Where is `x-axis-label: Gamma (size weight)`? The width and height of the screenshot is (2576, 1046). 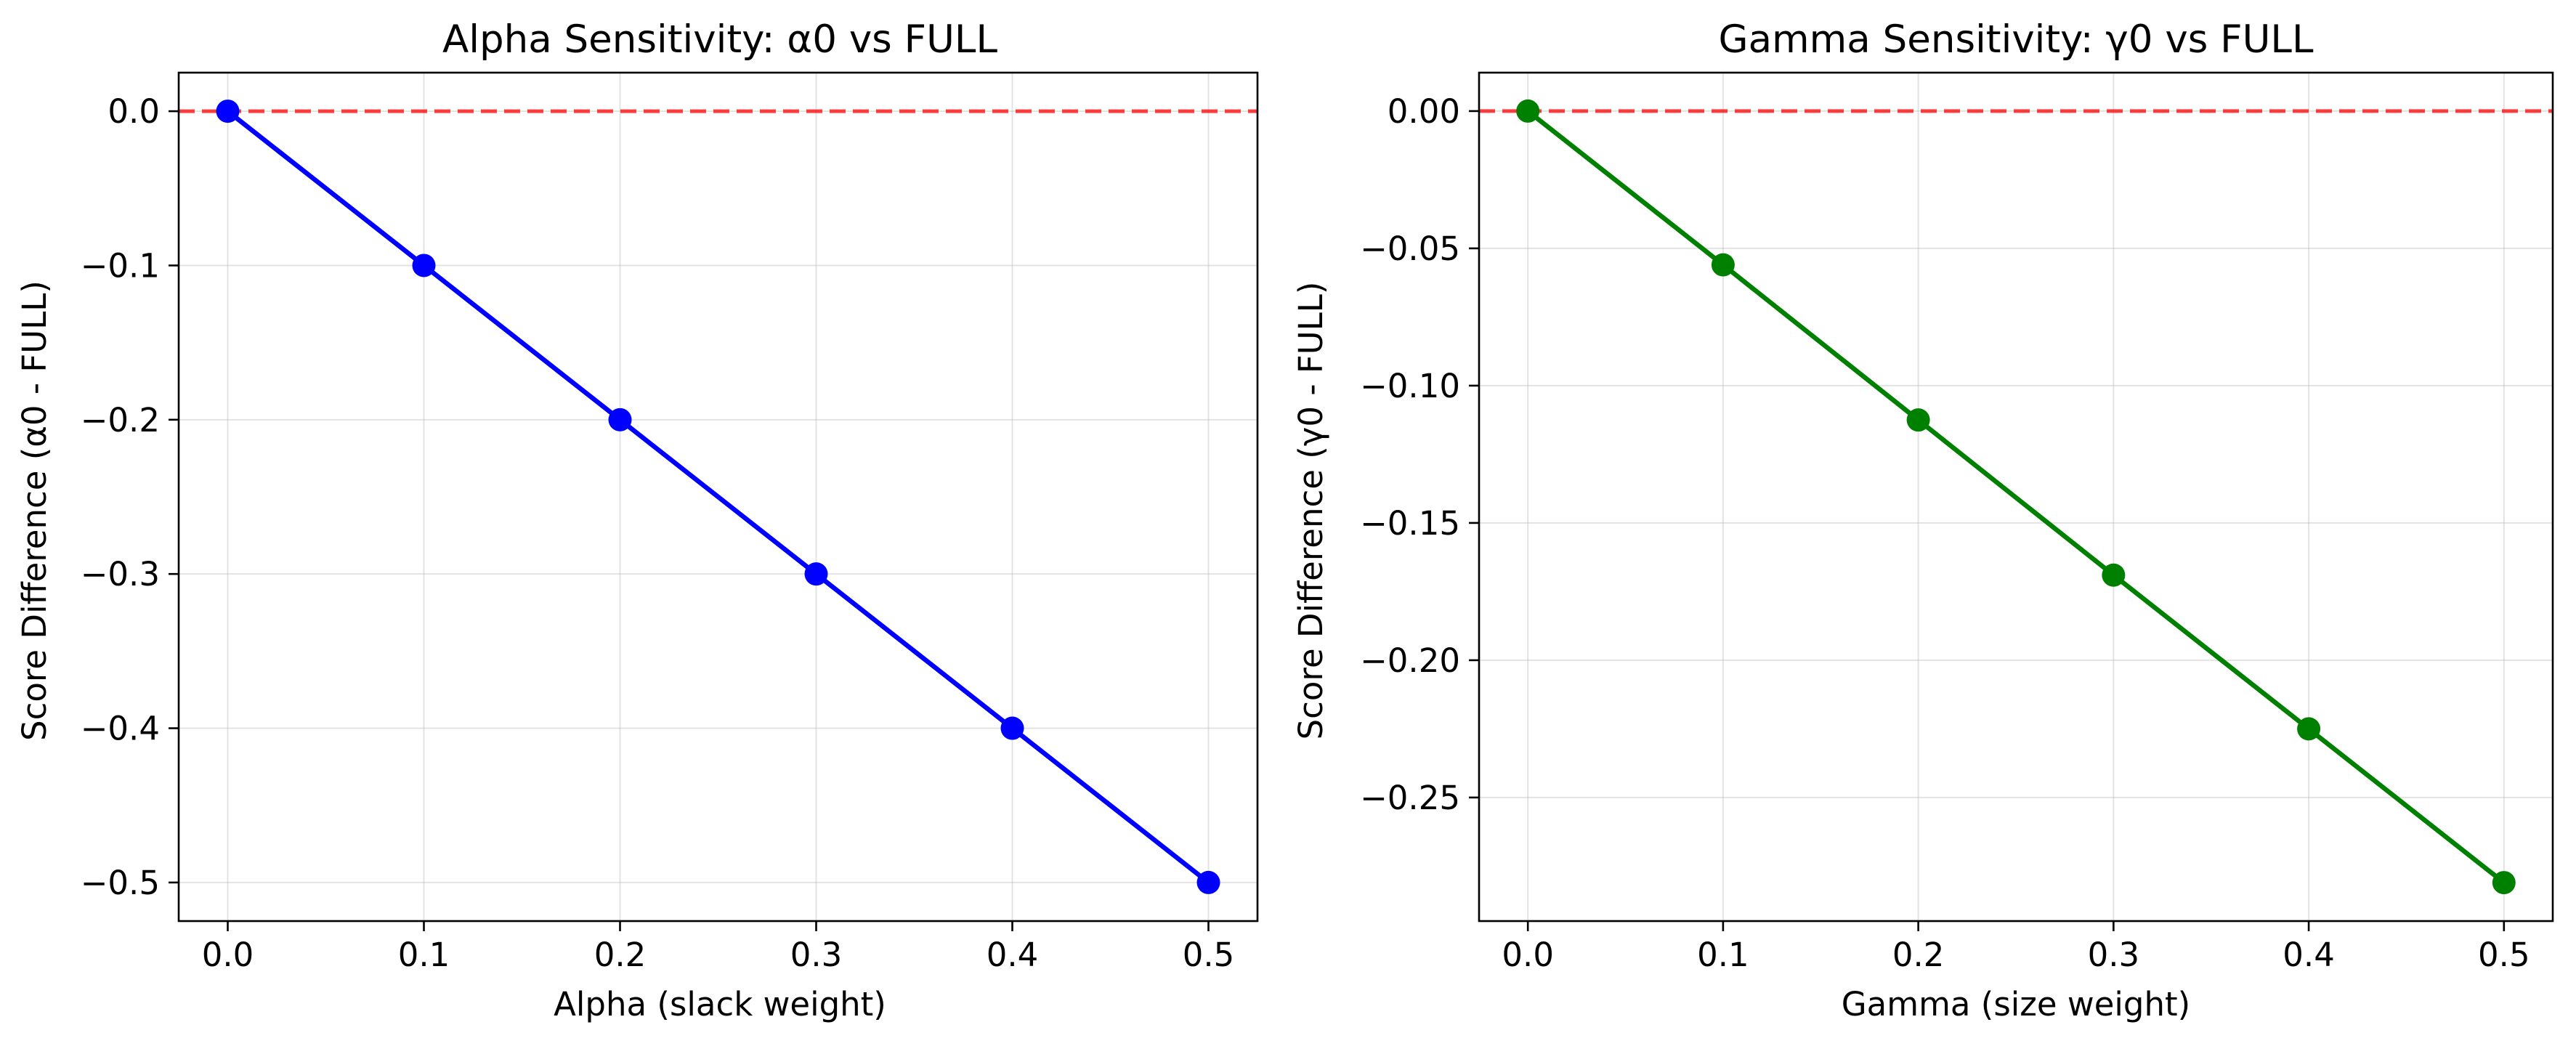 x-axis-label: Gamma (size weight) is located at coordinates (2016, 1004).